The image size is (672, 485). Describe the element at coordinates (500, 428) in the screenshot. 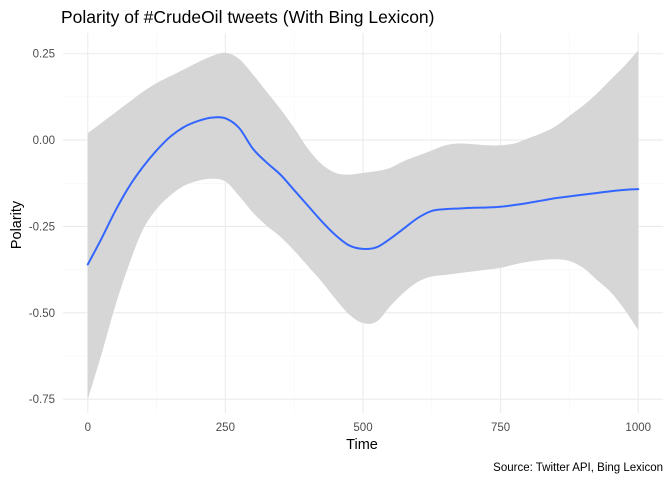

I see `x-tick-label: 750` at that location.